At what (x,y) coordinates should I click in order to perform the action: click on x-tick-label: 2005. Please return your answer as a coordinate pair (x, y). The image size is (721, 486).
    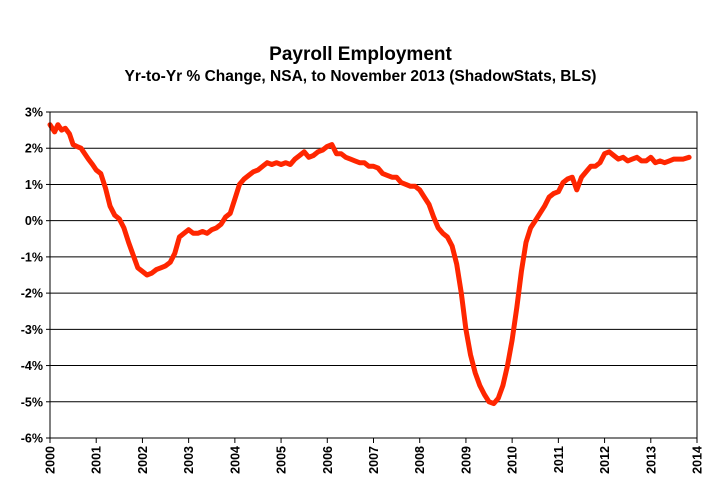
    Looking at the image, I should click on (282, 460).